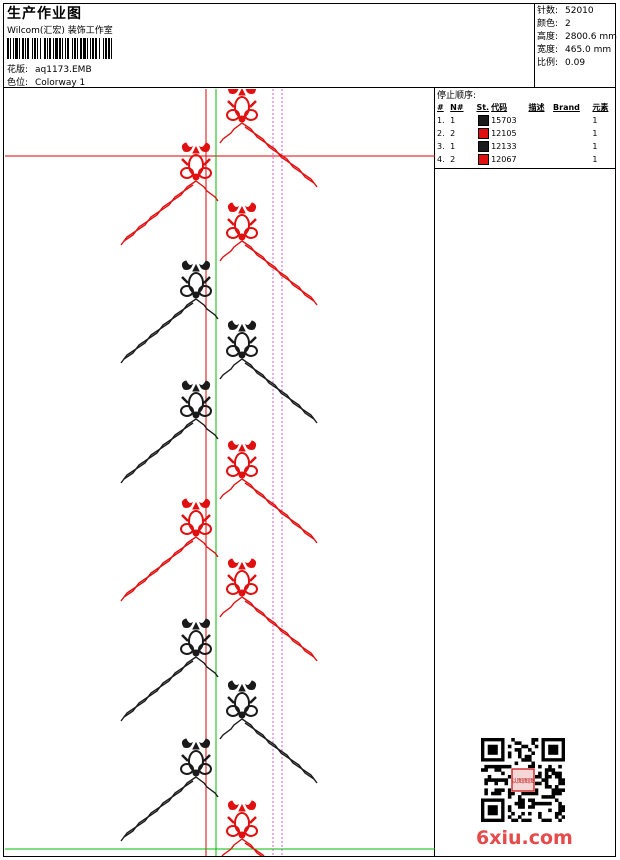 This screenshot has height=860, width=620. What do you see at coordinates (504, 120) in the screenshot?
I see `row-code: 15703` at bounding box center [504, 120].